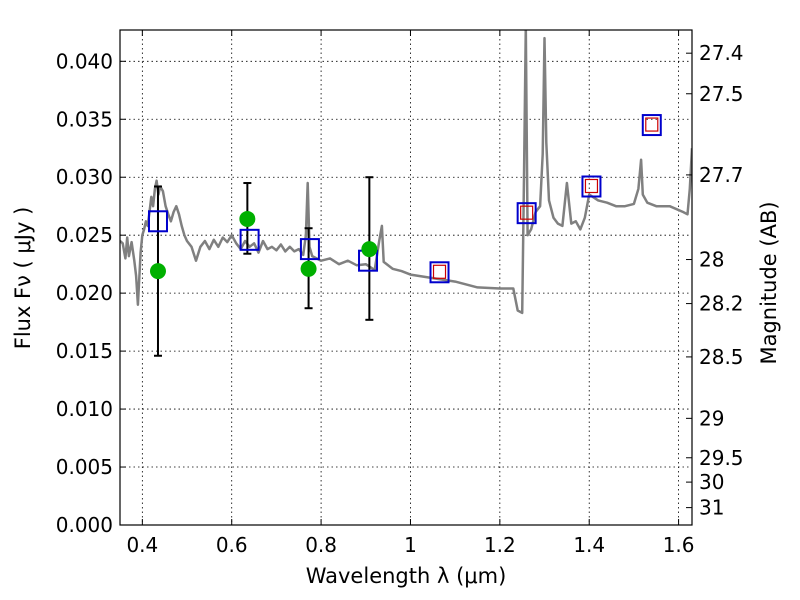 The image size is (800, 600). Describe the element at coordinates (84, 61) in the screenshot. I see `y-tick-label: 0.040` at that location.